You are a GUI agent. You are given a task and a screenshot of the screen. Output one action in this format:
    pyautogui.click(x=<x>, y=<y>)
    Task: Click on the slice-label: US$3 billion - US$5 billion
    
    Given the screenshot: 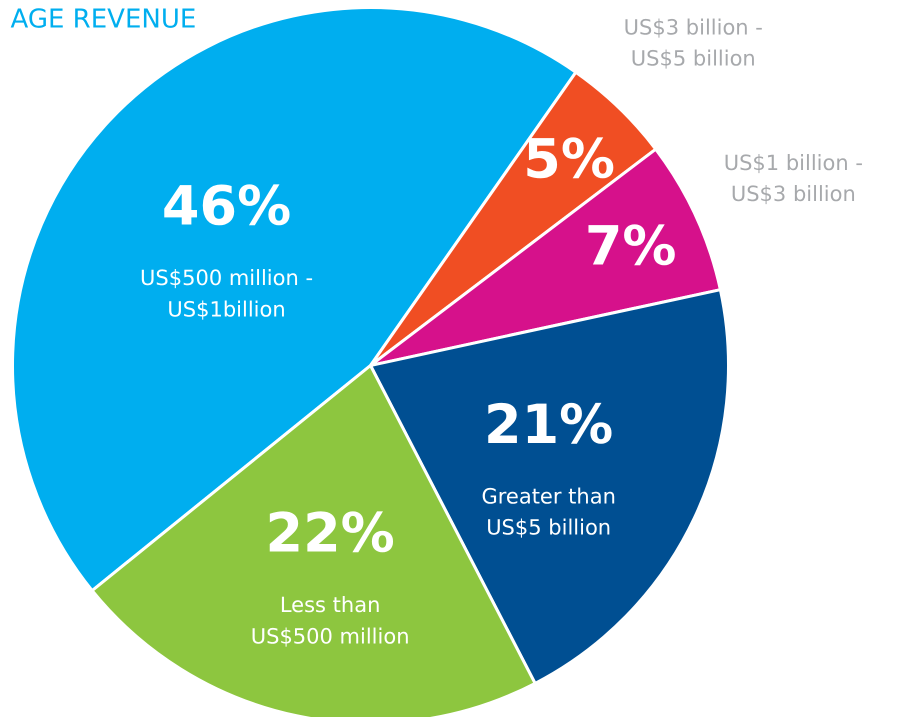 What is the action you would take?
    pyautogui.click(x=693, y=43)
    